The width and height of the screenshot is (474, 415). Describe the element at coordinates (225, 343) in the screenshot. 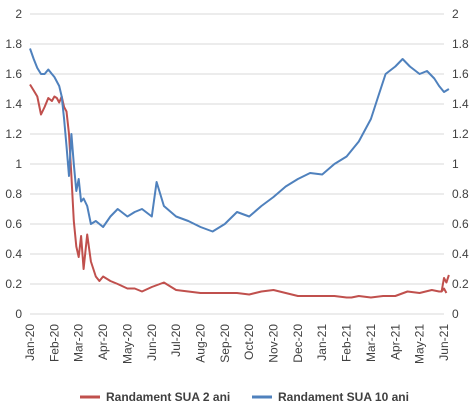

I see `x-tick-label: Sep-20` at that location.